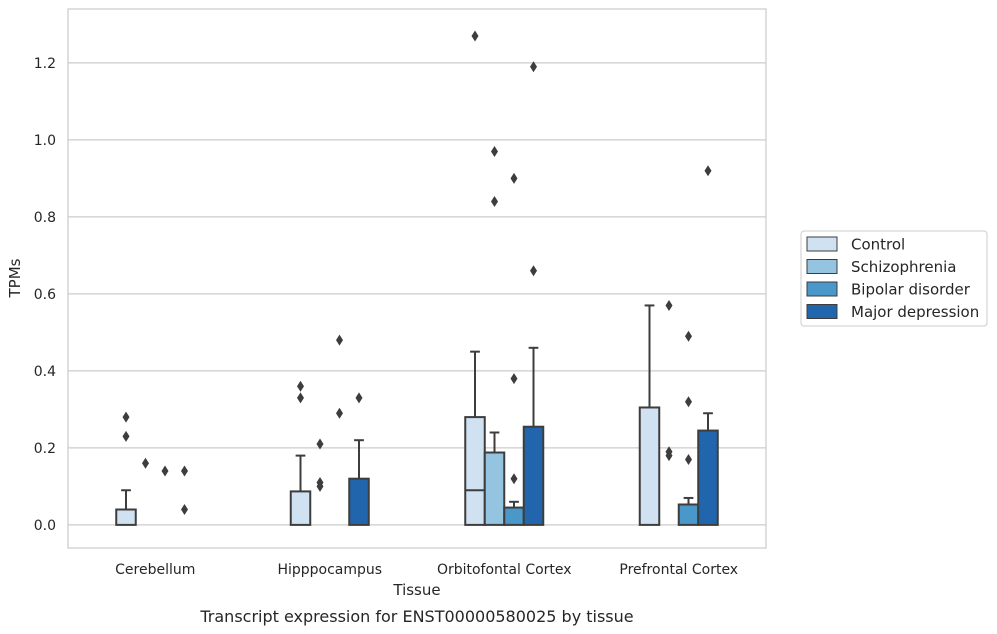  I want to click on x-tick-label: Prefrontal Cortex, so click(678, 570).